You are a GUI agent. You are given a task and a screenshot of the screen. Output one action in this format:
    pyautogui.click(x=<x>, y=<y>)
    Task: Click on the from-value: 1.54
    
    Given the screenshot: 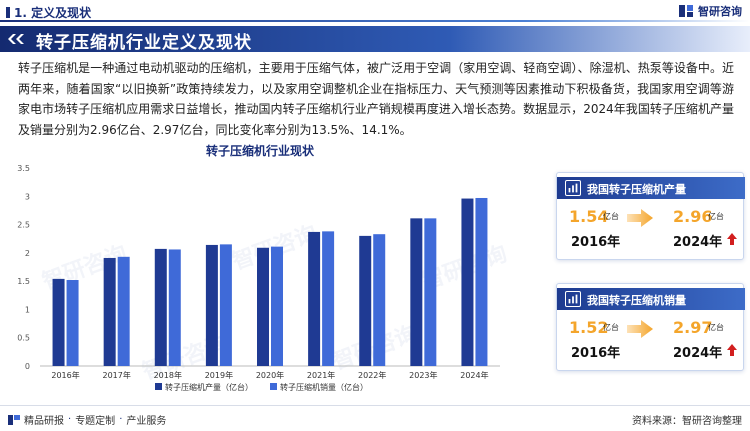 What is the action you would take?
    pyautogui.click(x=589, y=216)
    